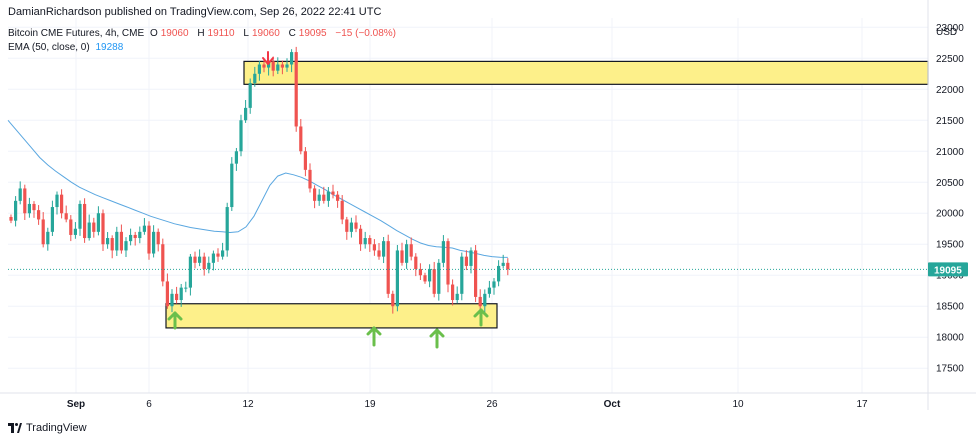  What do you see at coordinates (946, 32) in the screenshot?
I see `currency-label: USD` at bounding box center [946, 32].